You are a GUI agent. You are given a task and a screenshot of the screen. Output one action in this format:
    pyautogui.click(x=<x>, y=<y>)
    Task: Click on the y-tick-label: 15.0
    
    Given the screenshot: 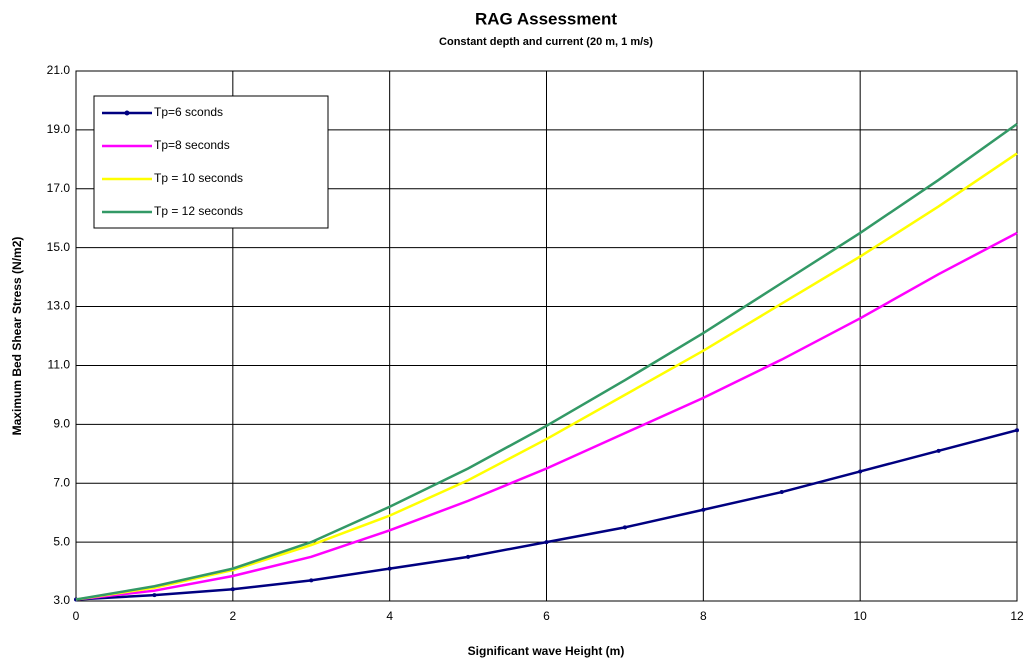 What is the action you would take?
    pyautogui.click(x=59, y=247)
    